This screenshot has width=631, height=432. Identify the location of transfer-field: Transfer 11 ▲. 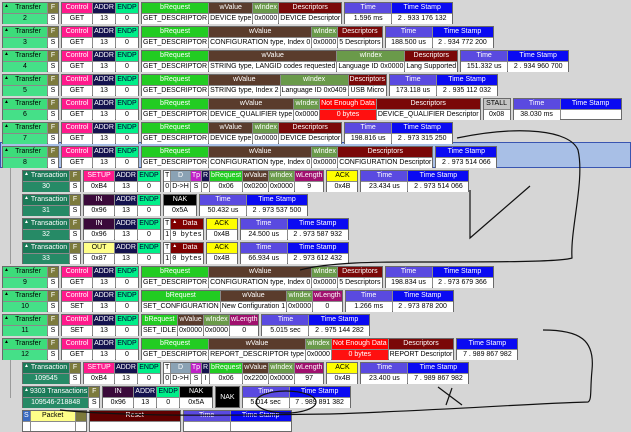
(25, 325).